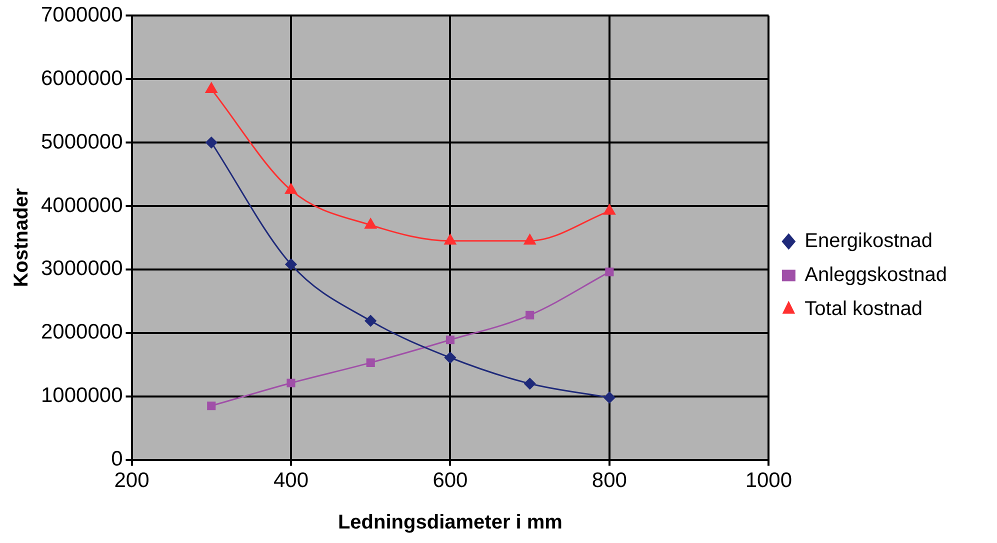 The image size is (997, 543). Describe the element at coordinates (81, 396) in the screenshot. I see `y-tick-label: 1000000` at that location.